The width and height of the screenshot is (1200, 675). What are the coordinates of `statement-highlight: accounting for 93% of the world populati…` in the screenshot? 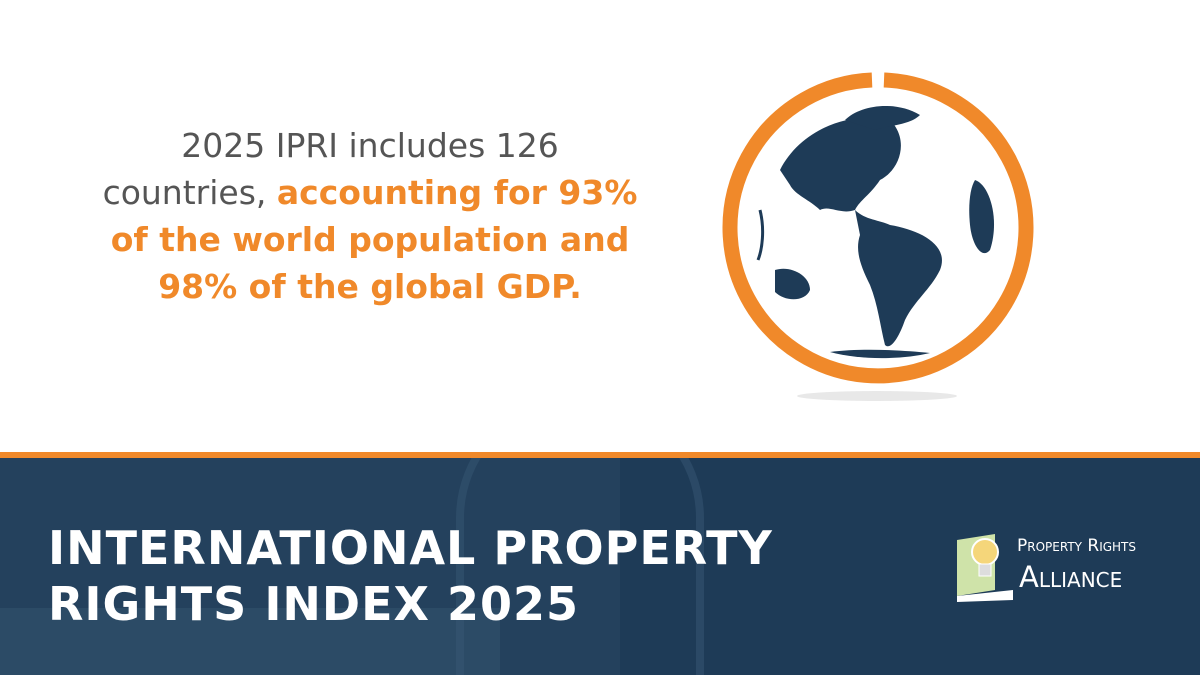 It's located at (374, 239).